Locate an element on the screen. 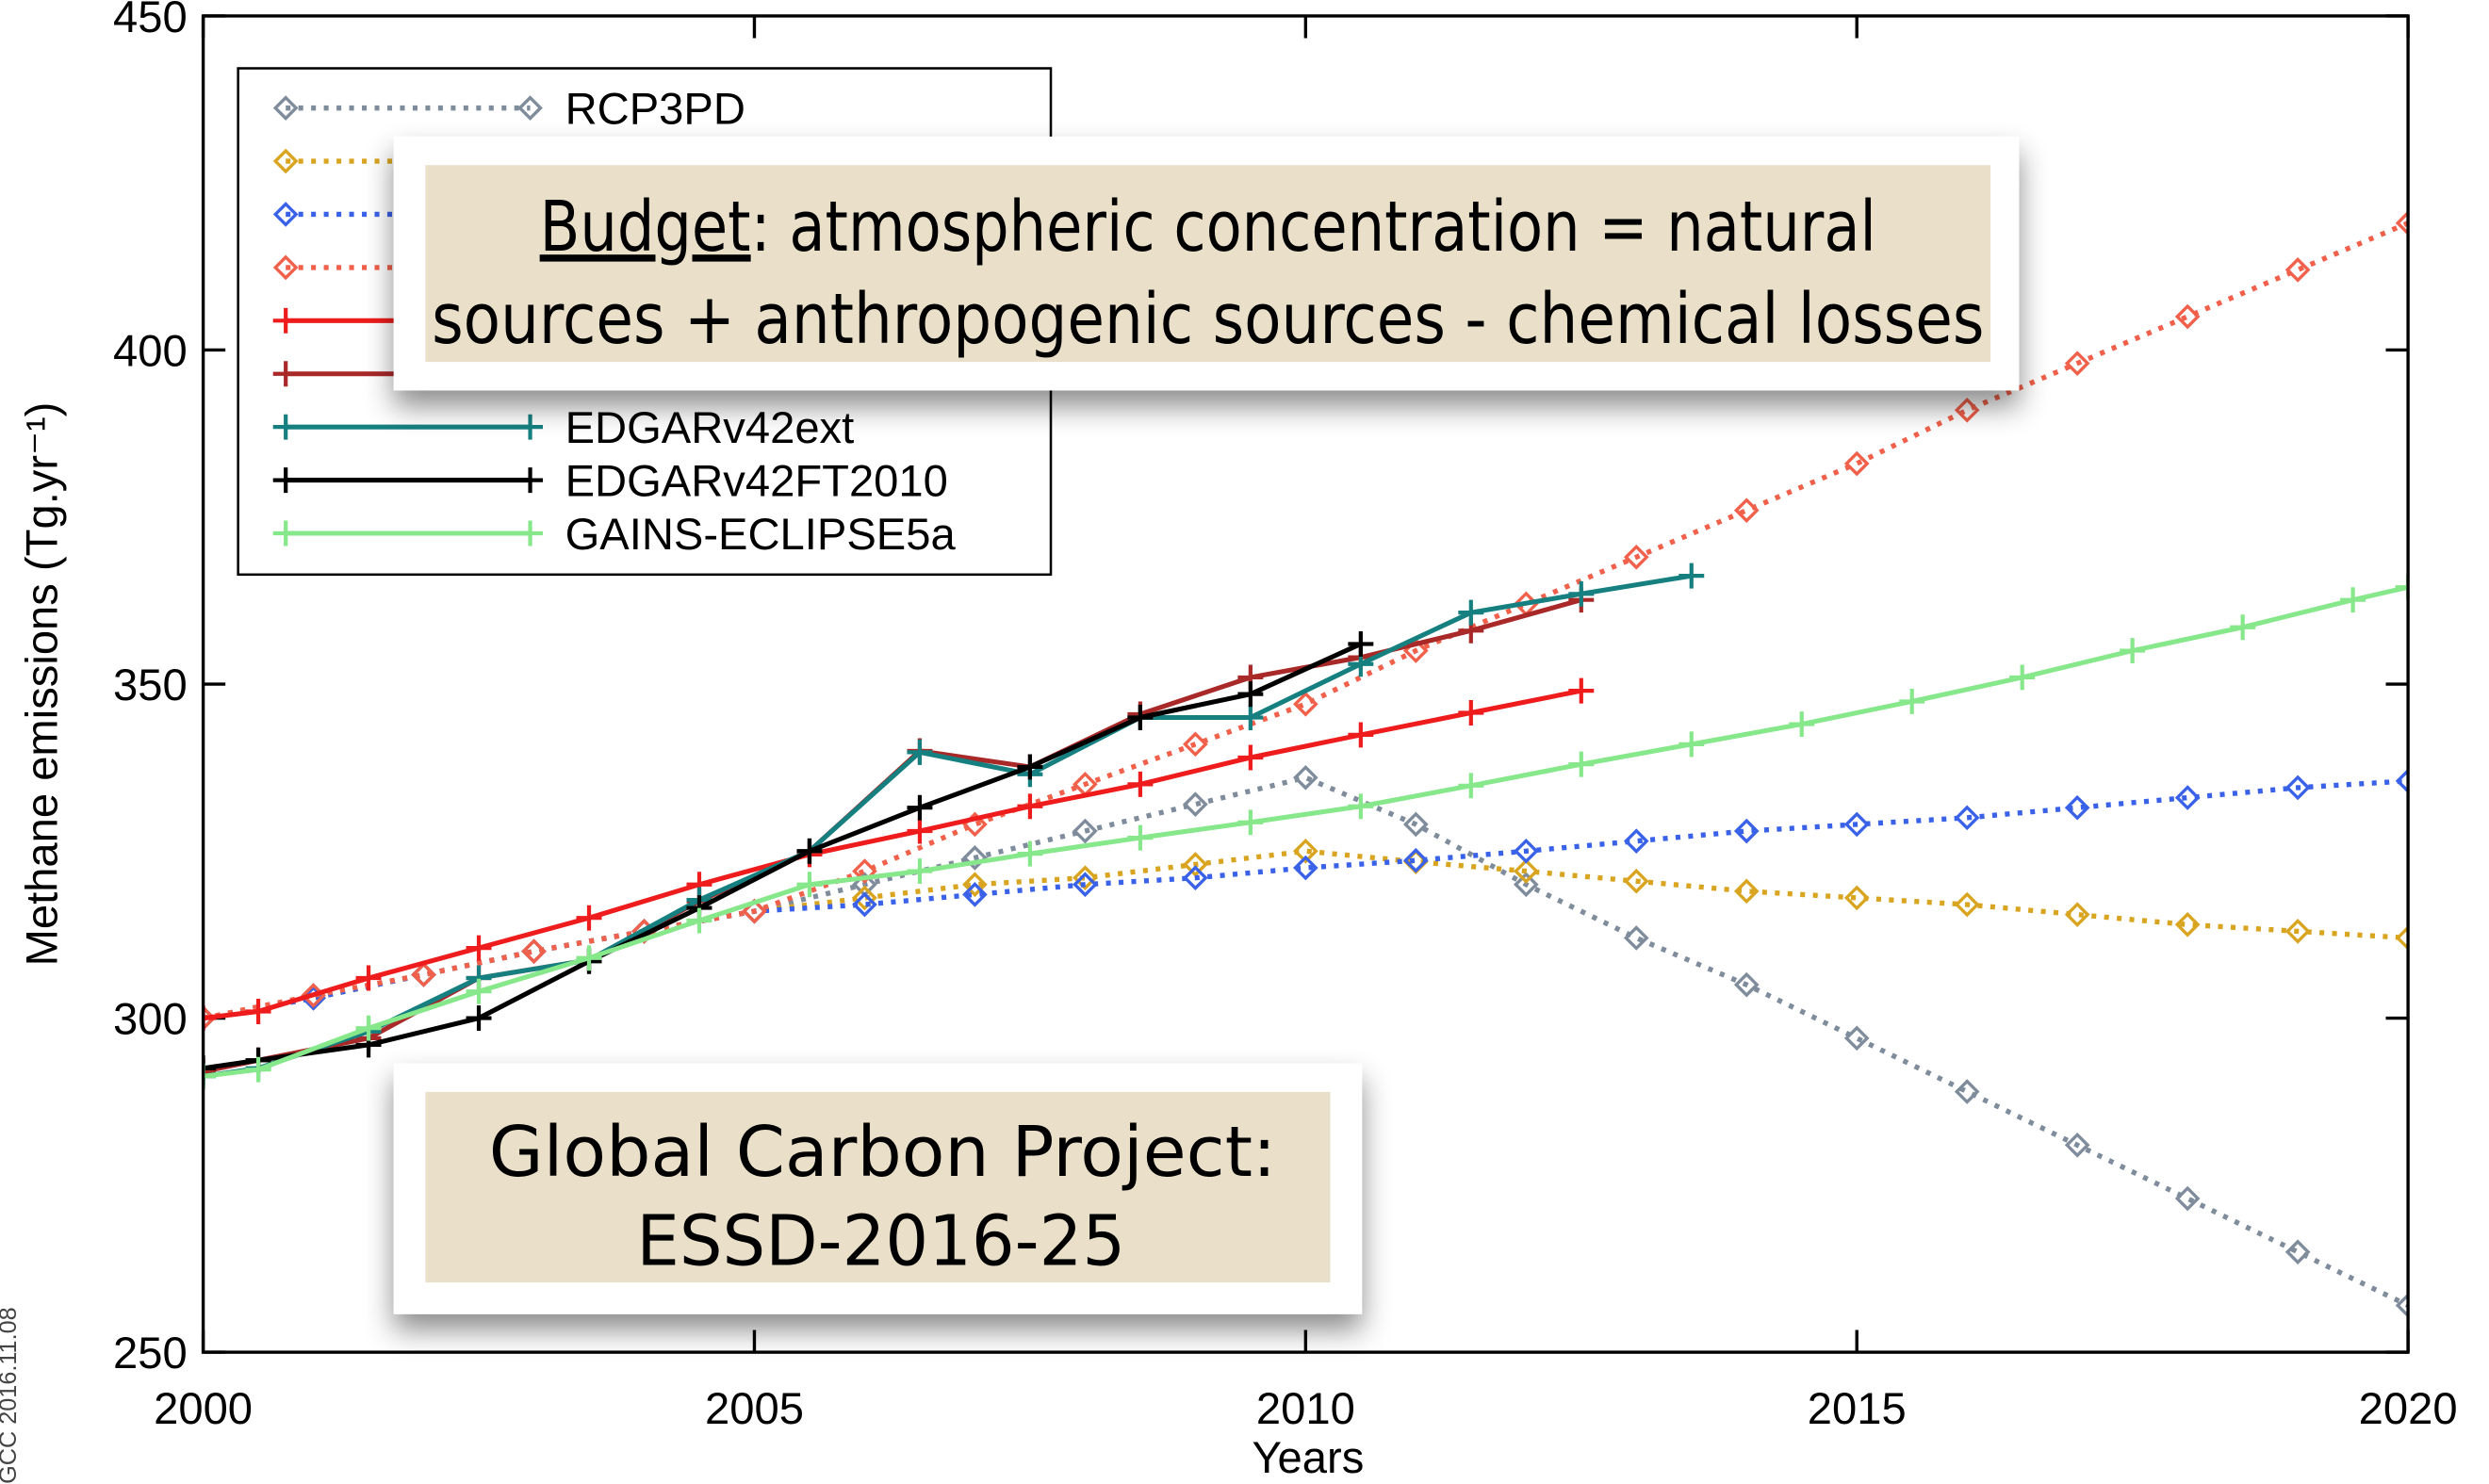 The image size is (2489, 1484). budget-emphasis: Budget is located at coordinates (646, 227).